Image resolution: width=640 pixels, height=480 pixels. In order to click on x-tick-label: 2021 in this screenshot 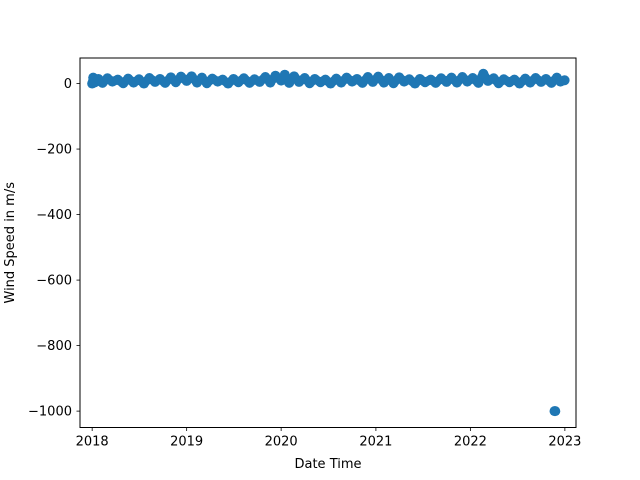, I will do `click(375, 442)`.